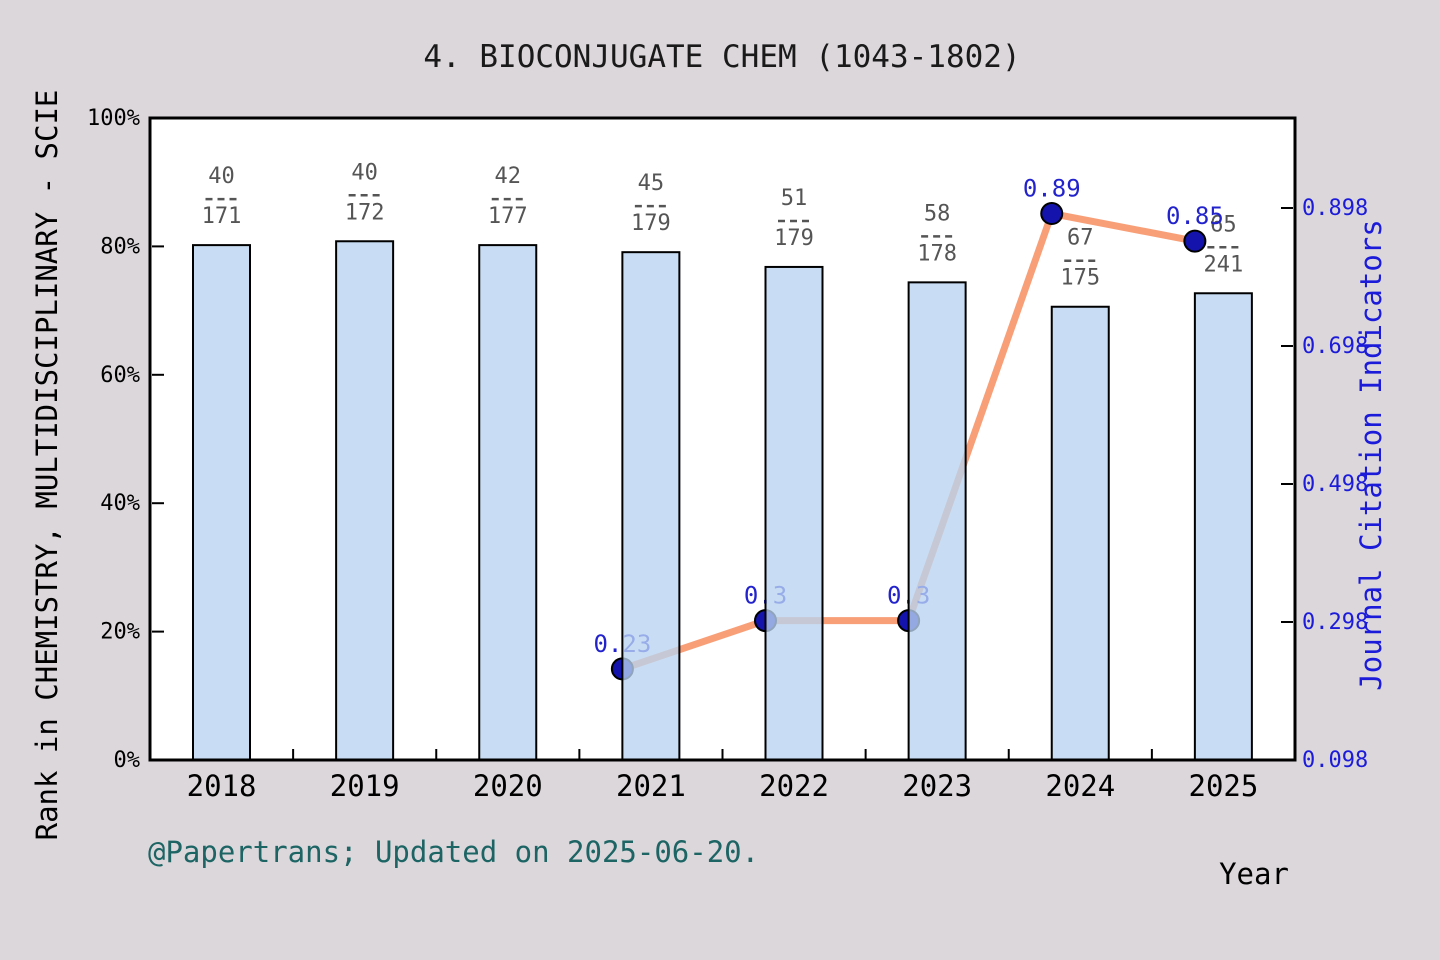 Image resolution: width=1440 pixels, height=960 pixels. Describe the element at coordinates (1080, 238) in the screenshot. I see `rank-numerator: 67` at that location.